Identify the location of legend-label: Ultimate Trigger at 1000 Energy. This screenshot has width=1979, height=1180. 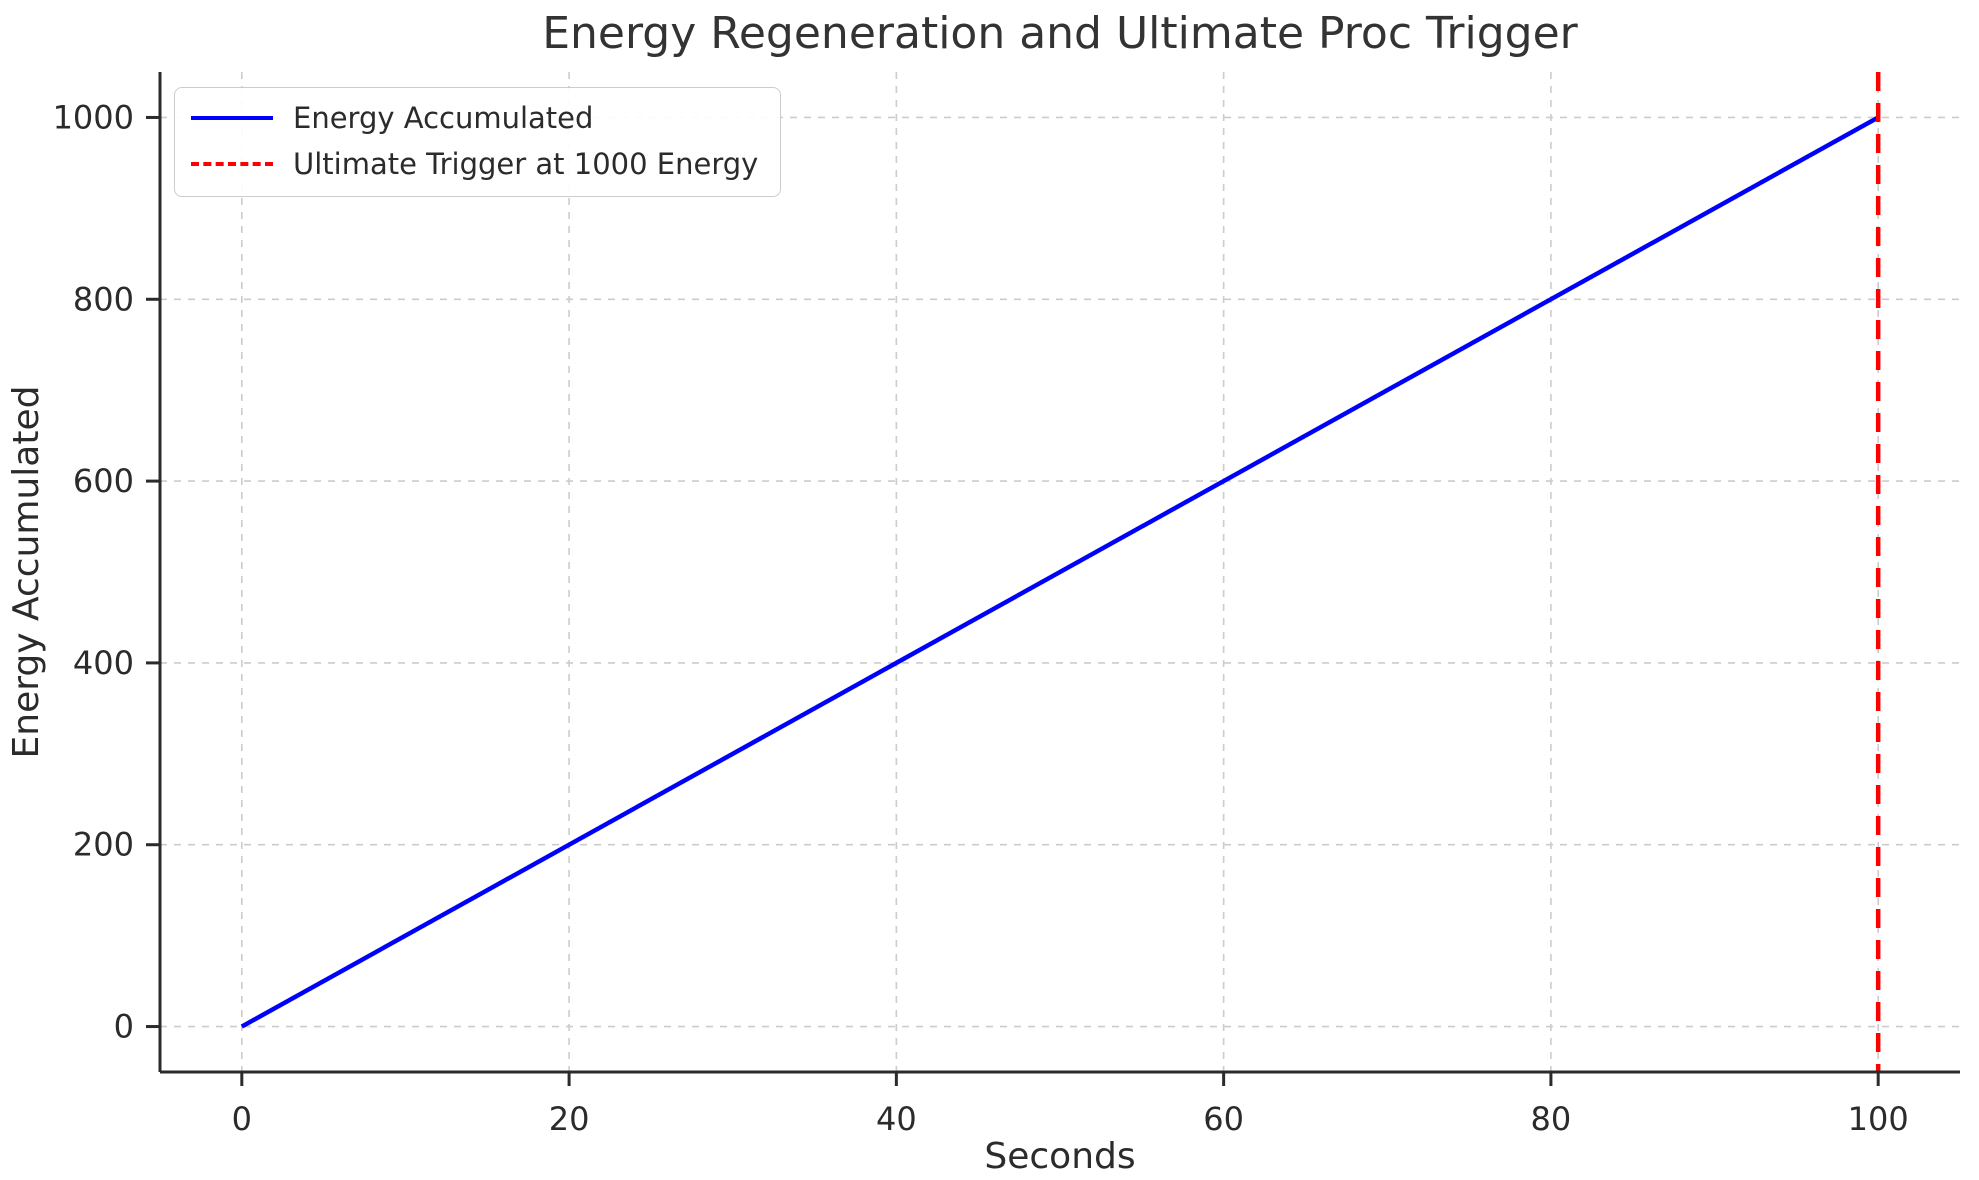
(526, 164).